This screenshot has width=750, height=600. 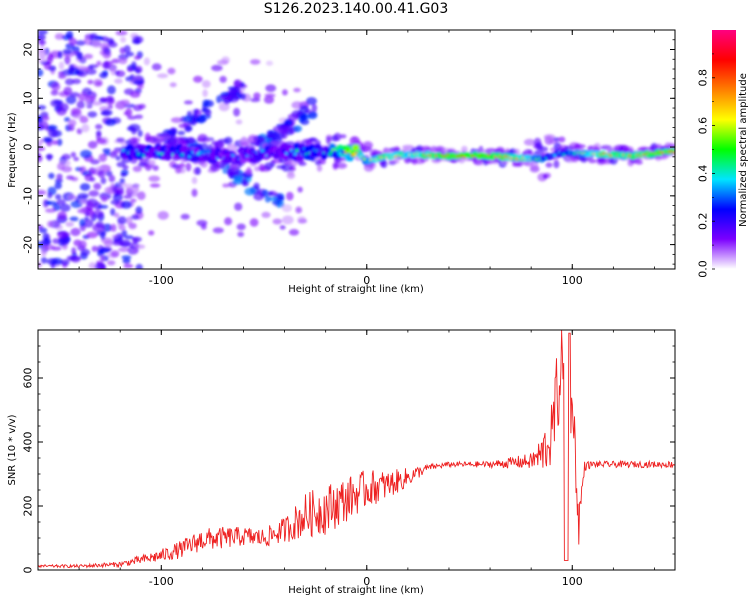 I want to click on y-tick-label: -20, so click(x=28, y=245).